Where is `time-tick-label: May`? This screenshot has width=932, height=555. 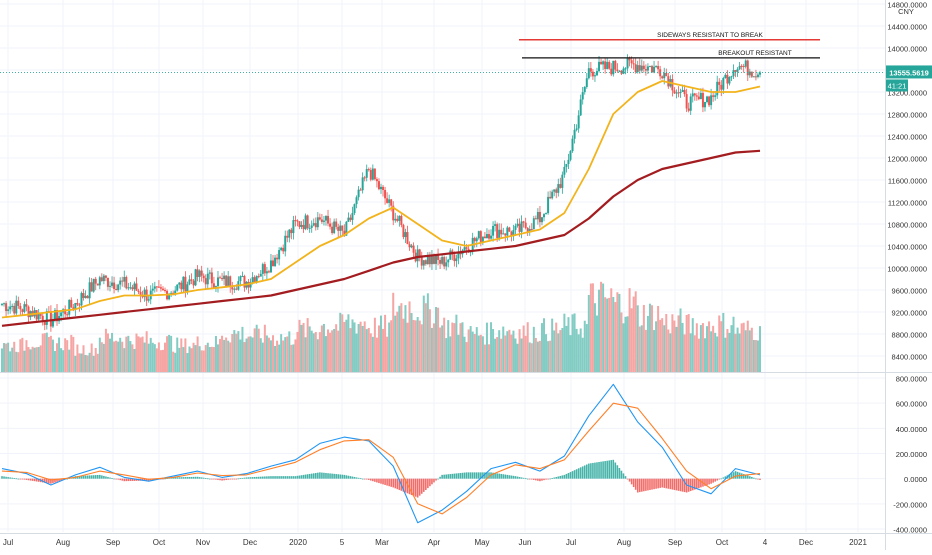
time-tick-label: May is located at coordinates (481, 542).